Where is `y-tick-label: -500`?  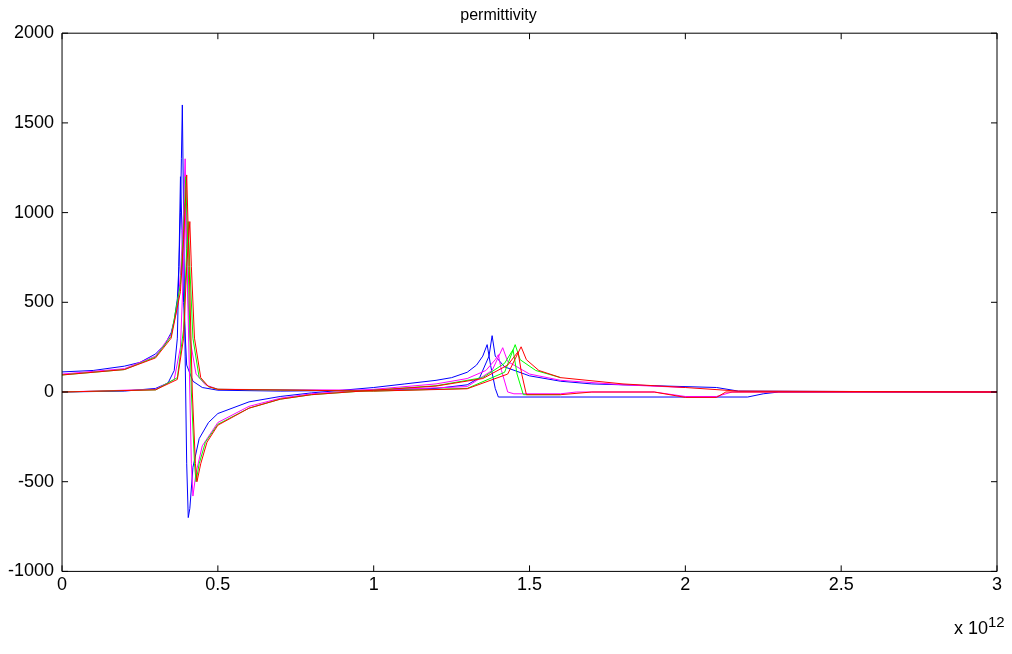 y-tick-label: -500 is located at coordinates (36, 480).